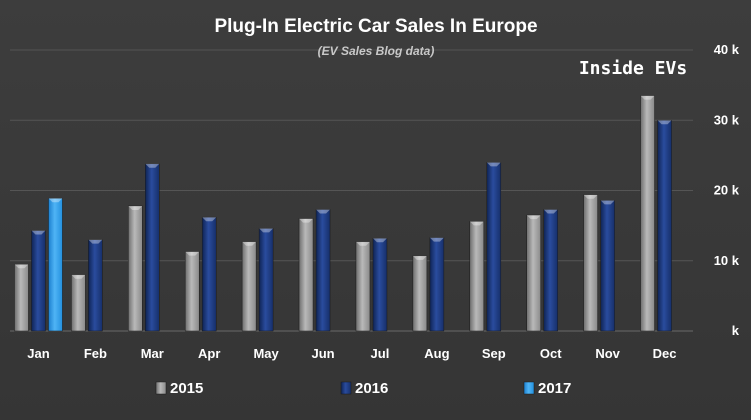 The width and height of the screenshot is (751, 420). I want to click on bar-2017-Jan, so click(55, 264).